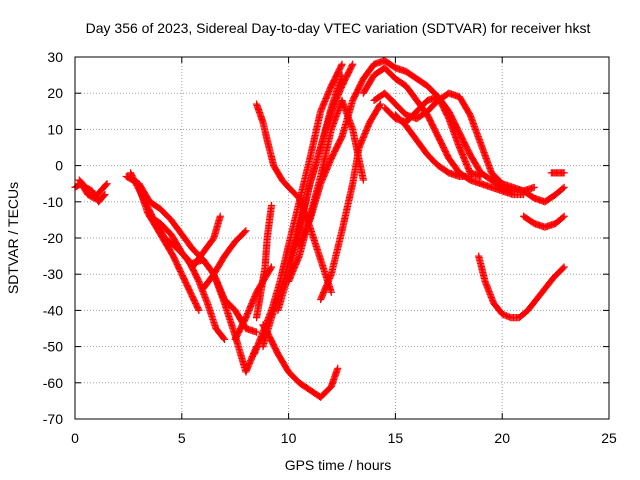  I want to click on series-s18, so click(336, 154).